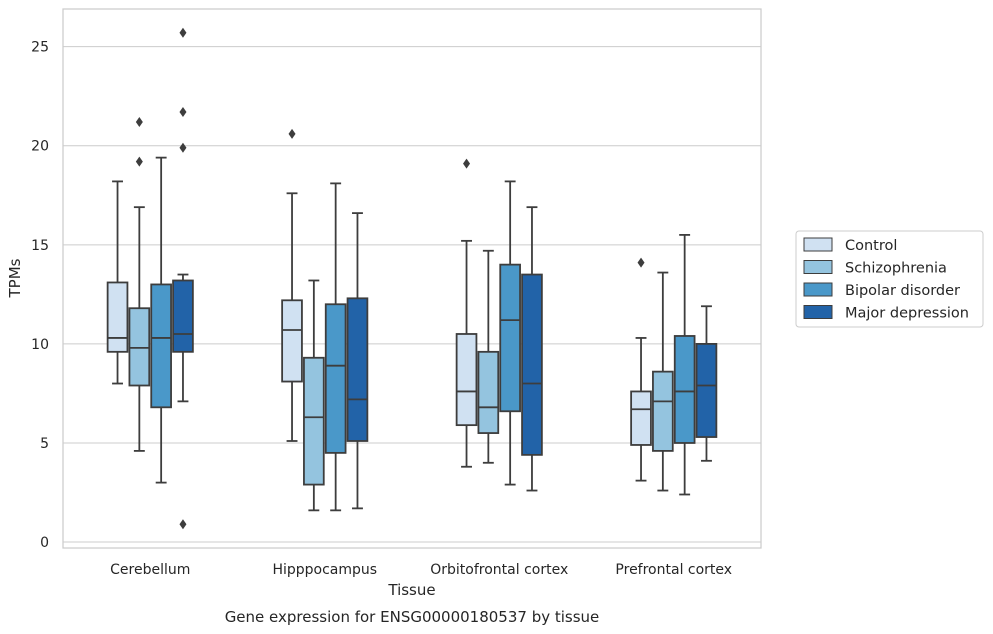 This screenshot has width=993, height=634. I want to click on y-tick-labels: 0 5 10 15 20 25, so click(40, 295).